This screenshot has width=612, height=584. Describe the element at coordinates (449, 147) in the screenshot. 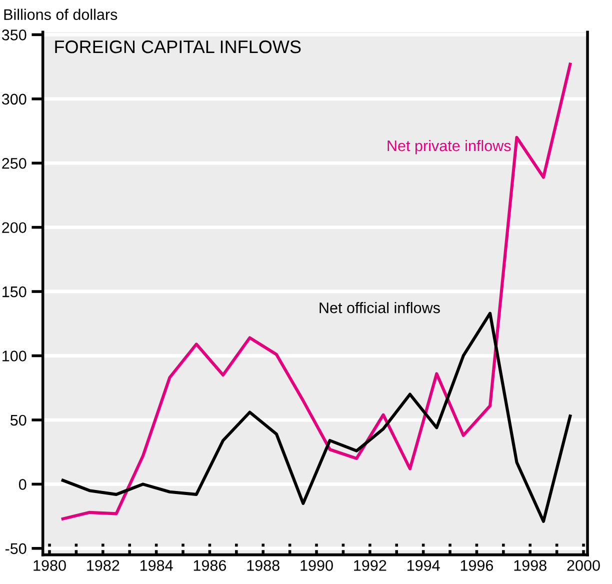

I see `series-label: Net private inflows` at that location.